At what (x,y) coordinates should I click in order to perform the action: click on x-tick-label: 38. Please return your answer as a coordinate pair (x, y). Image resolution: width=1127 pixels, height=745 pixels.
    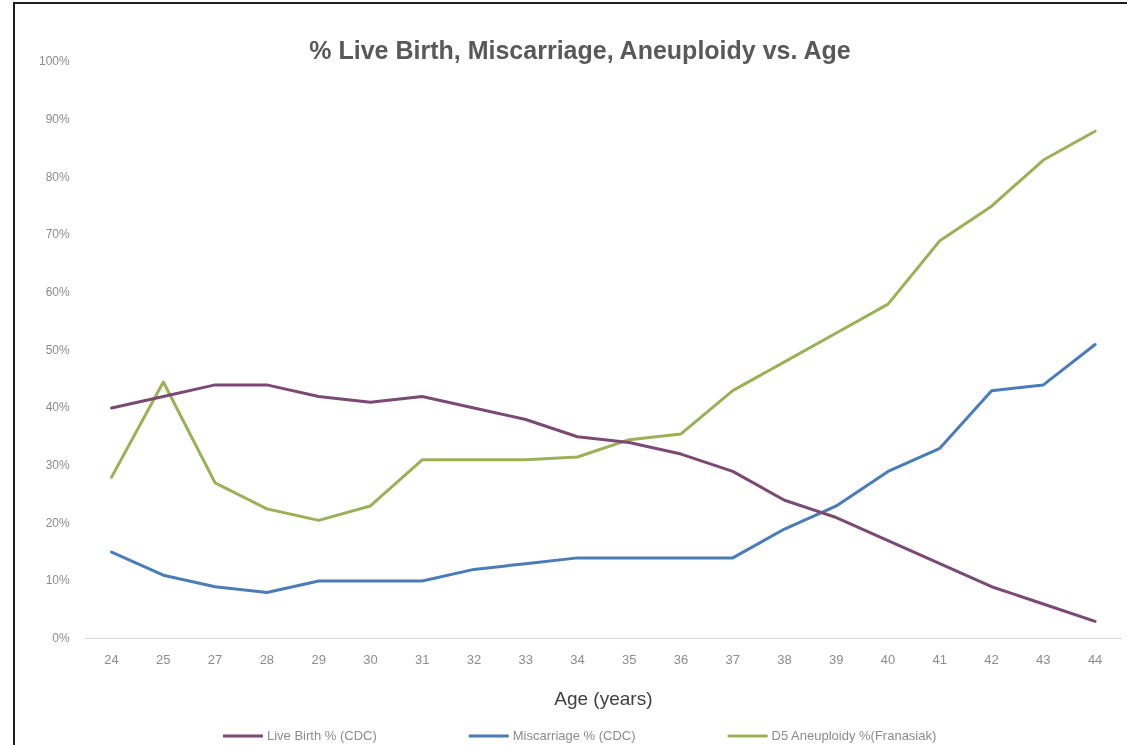
    Looking at the image, I should click on (784, 659).